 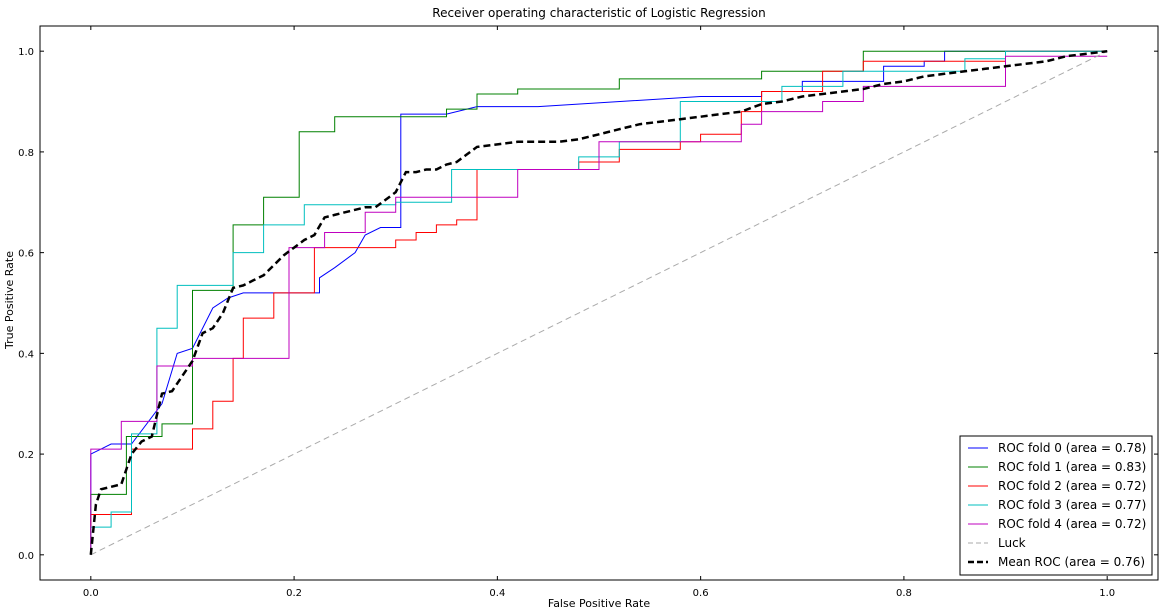 What do you see at coordinates (904, 593) in the screenshot?
I see `x-tick-label: 0.8` at bounding box center [904, 593].